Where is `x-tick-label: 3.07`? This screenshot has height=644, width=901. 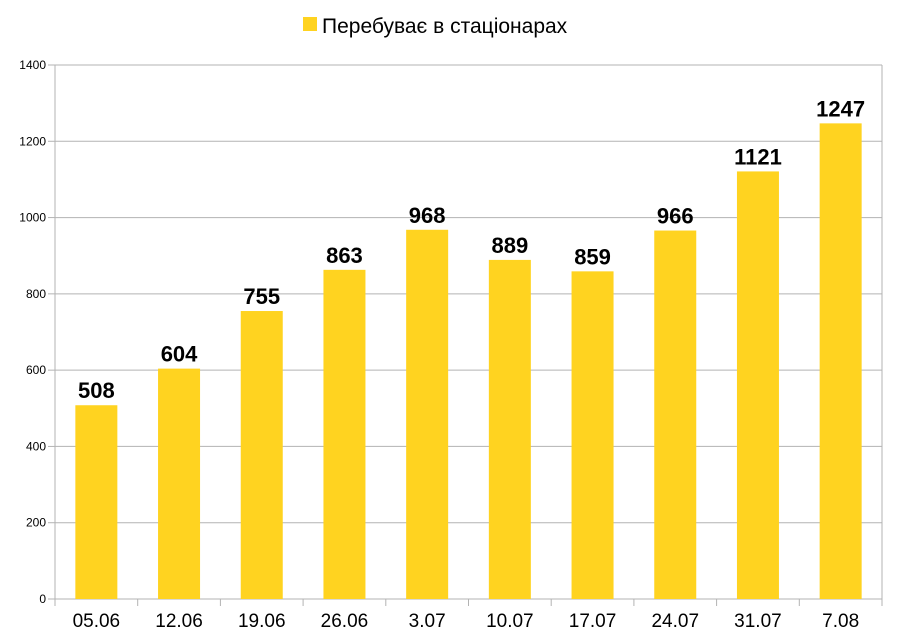
x-tick-label: 3.07 is located at coordinates (427, 621).